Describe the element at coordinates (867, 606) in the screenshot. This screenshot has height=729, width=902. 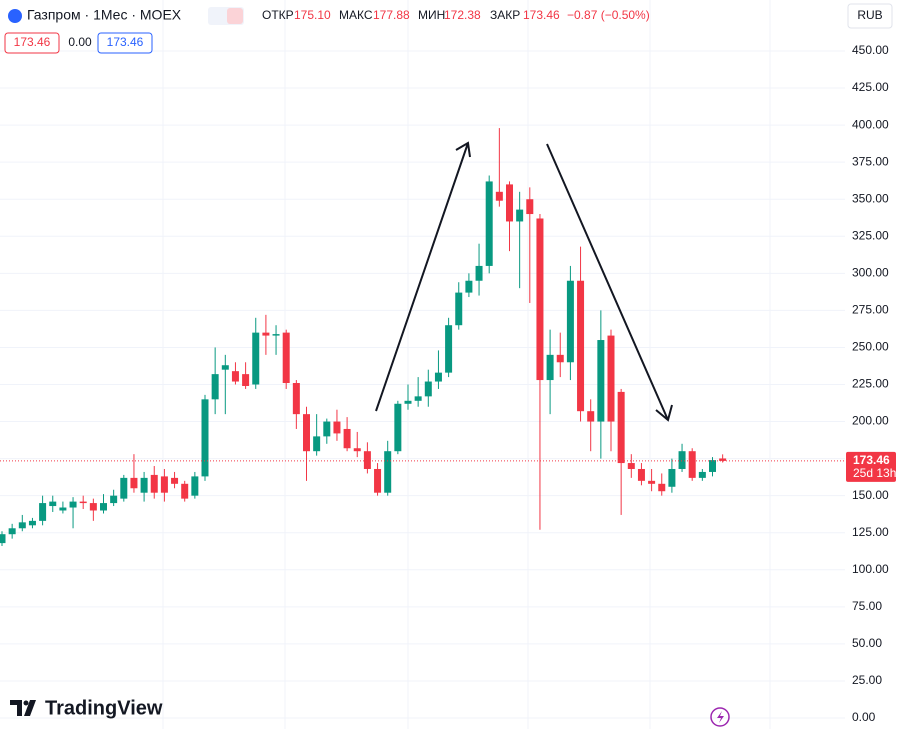
I see `y-tick-label: 75.00` at that location.